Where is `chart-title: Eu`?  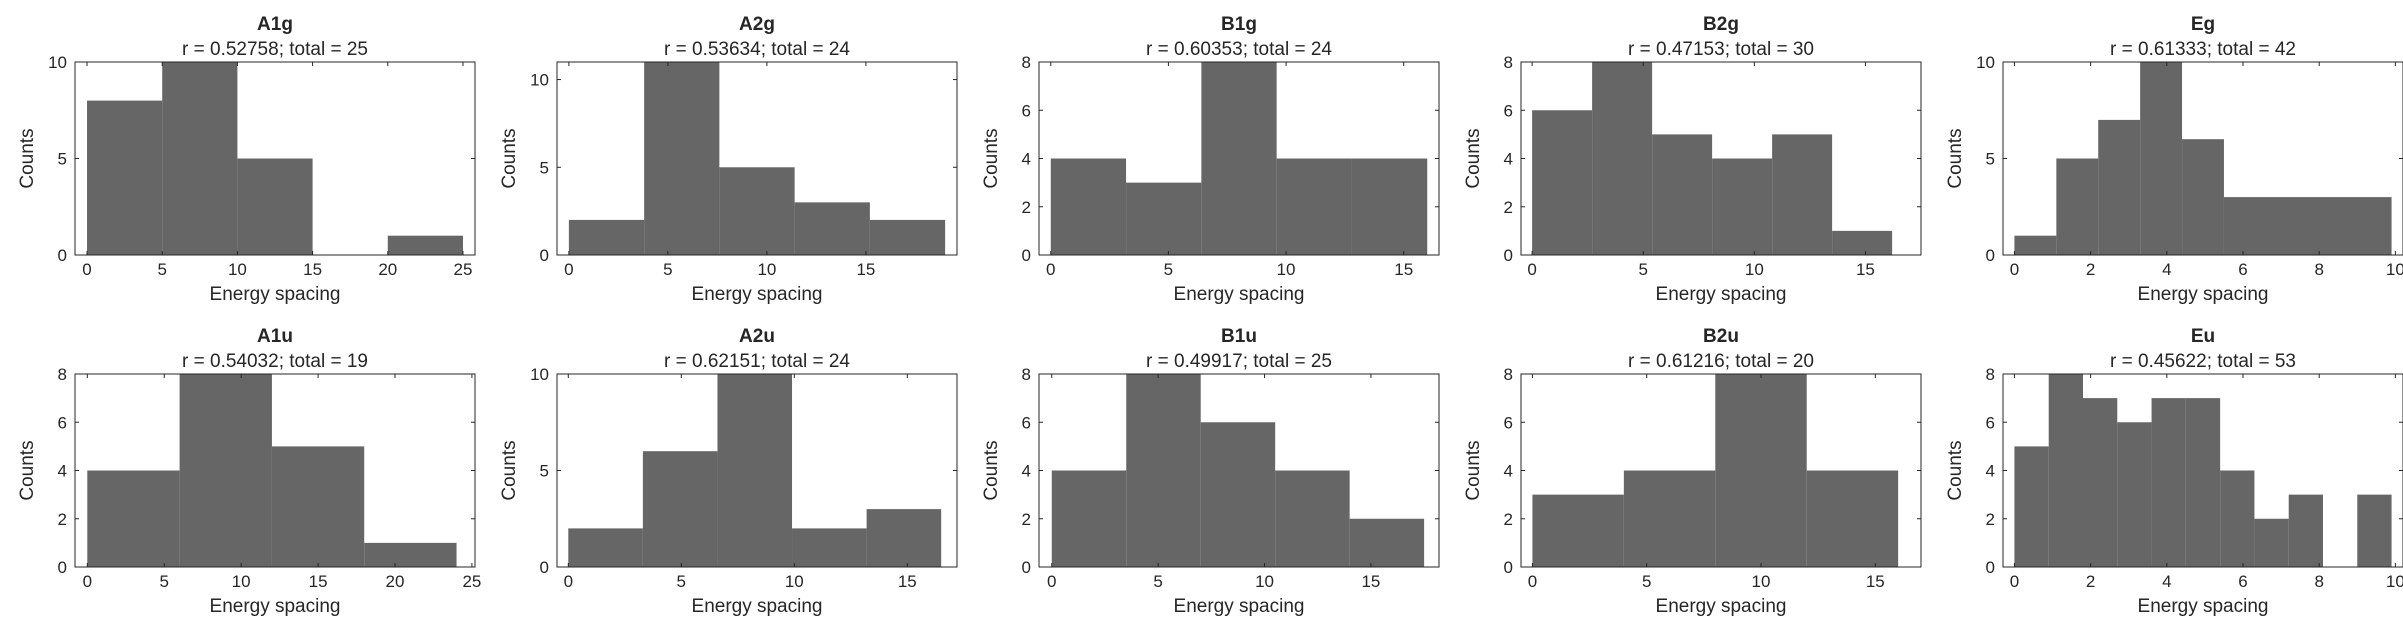 chart-title: Eu is located at coordinates (2203, 336).